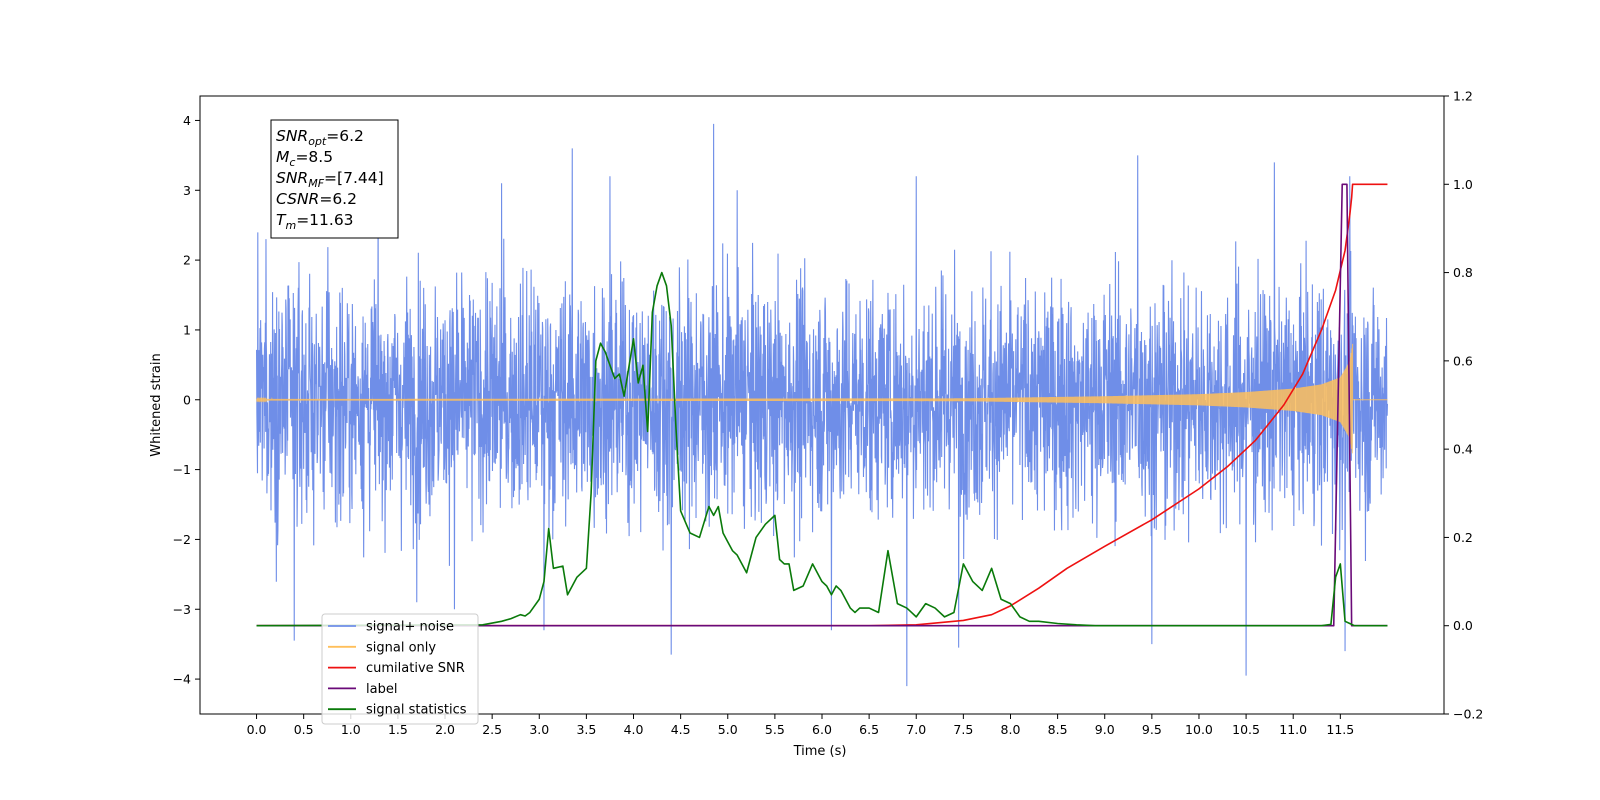  I want to click on x-tick-label: 6.0, so click(822, 729).